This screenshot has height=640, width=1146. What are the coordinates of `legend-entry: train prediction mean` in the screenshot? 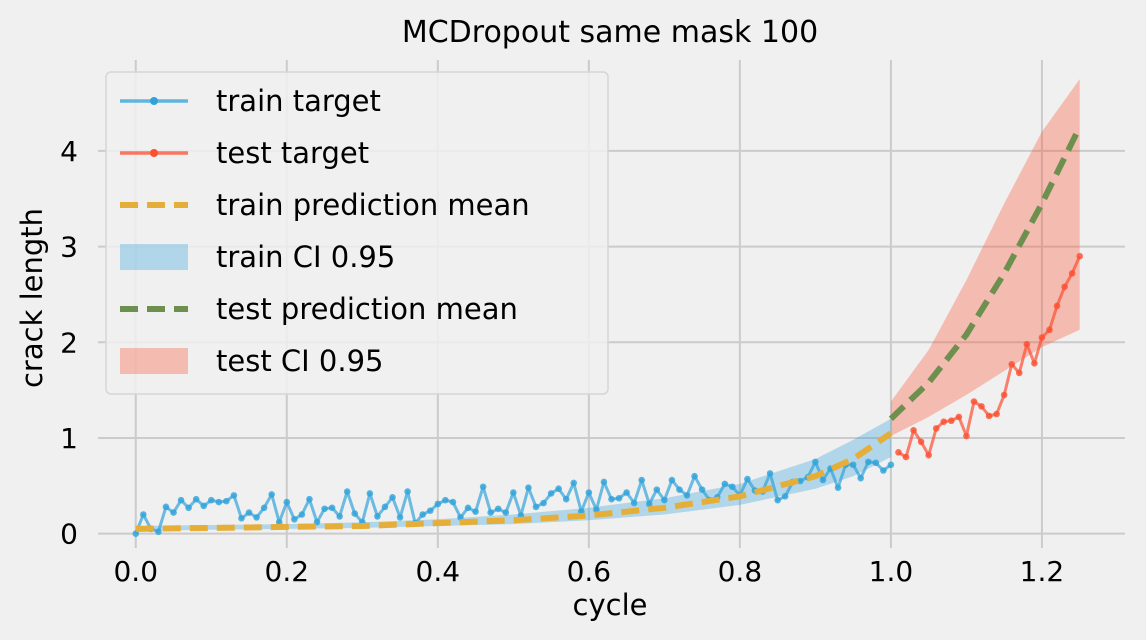 It's located at (325, 205).